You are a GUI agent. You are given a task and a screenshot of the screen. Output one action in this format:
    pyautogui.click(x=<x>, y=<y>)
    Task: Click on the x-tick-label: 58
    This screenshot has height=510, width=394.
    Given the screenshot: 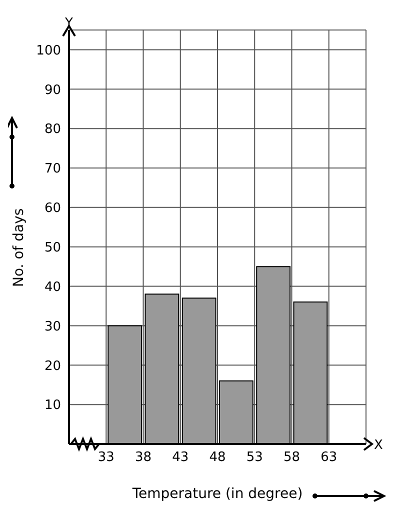 What is the action you would take?
    pyautogui.click(x=291, y=458)
    